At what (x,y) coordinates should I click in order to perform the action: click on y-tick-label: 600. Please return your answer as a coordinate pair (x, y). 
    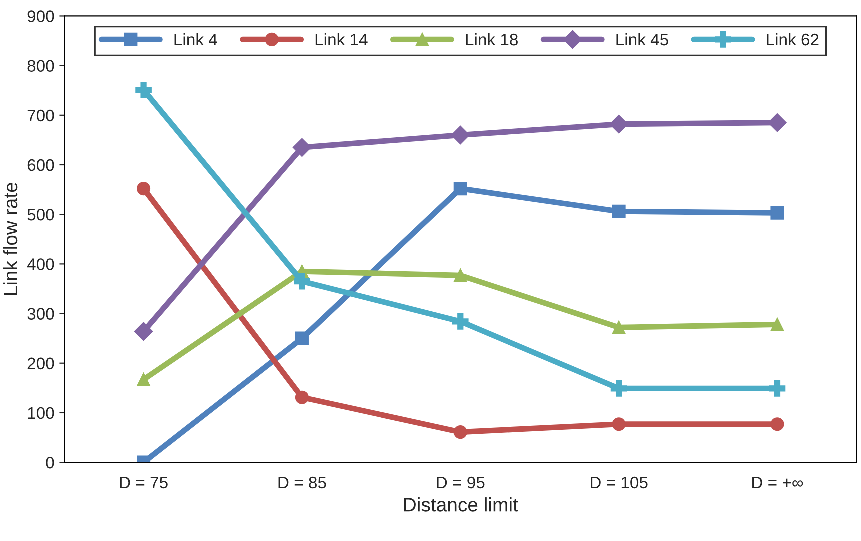
    Looking at the image, I should click on (41, 165).